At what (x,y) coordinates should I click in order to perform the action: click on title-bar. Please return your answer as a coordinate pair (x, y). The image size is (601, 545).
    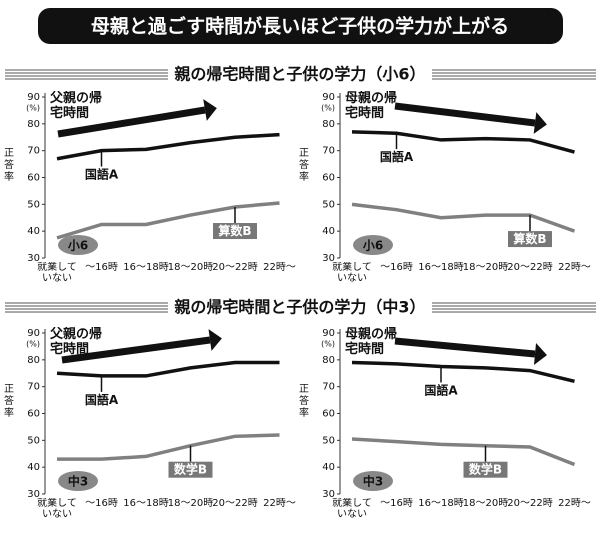
    Looking at the image, I should click on (300, 26).